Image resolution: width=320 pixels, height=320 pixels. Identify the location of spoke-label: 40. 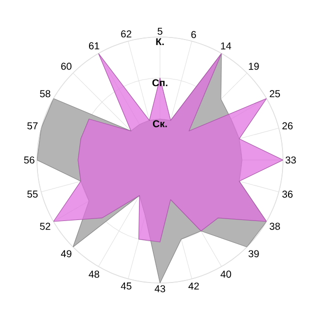
(226, 274).